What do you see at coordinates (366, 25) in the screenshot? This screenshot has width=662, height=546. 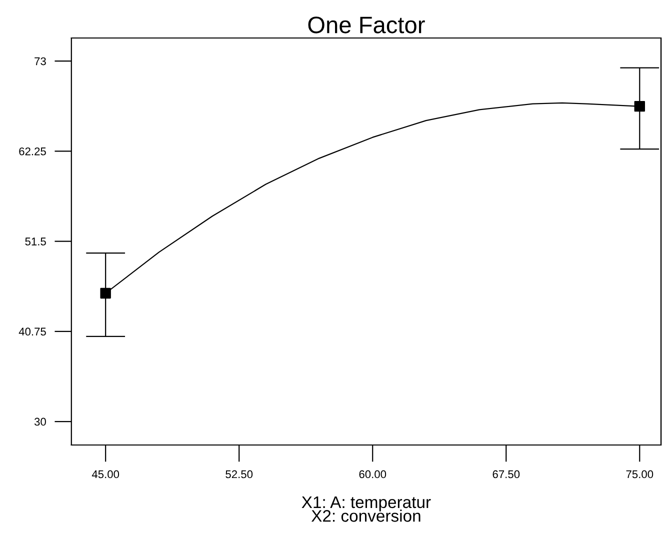 I see `chart-title: One Factor` at bounding box center [366, 25].